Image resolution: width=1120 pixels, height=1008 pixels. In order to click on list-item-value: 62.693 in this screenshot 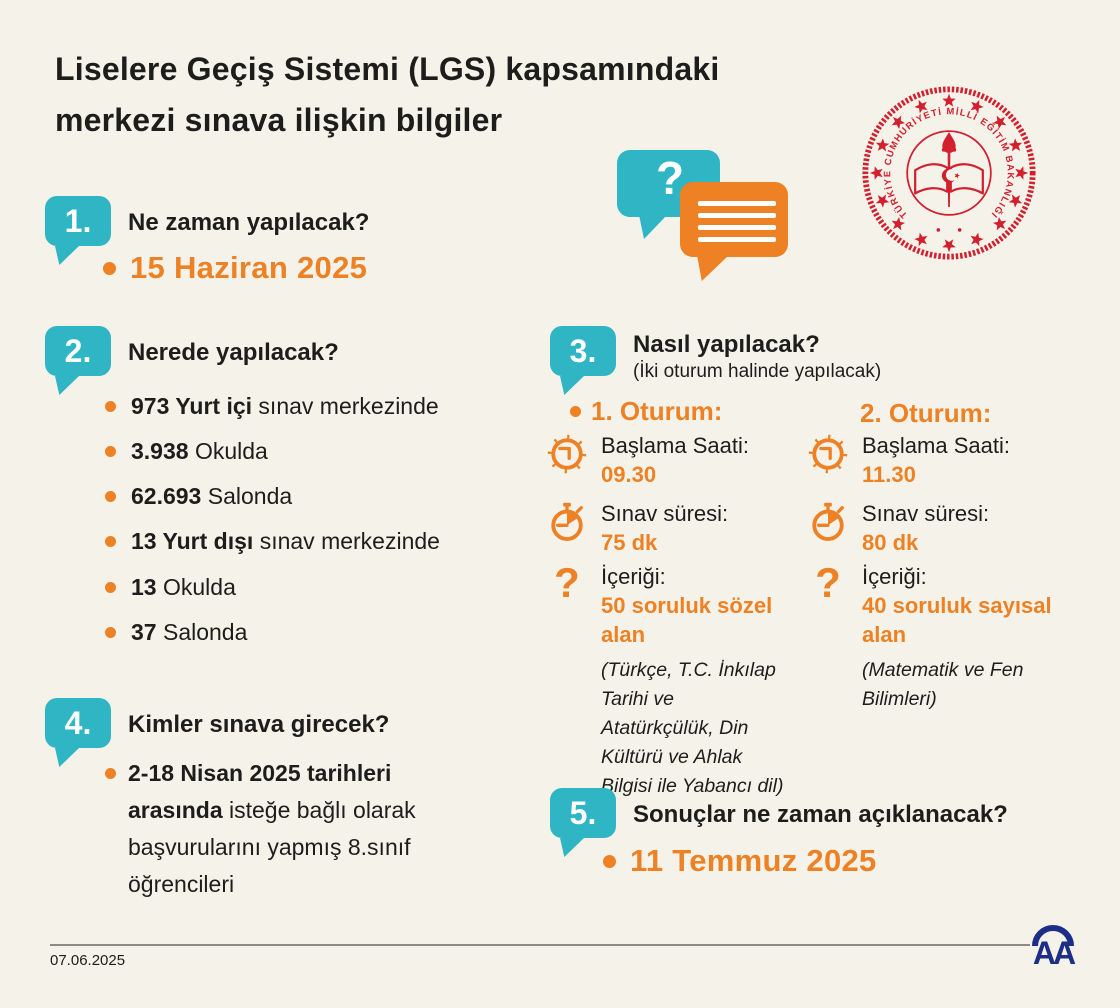, I will do `click(166, 496)`.